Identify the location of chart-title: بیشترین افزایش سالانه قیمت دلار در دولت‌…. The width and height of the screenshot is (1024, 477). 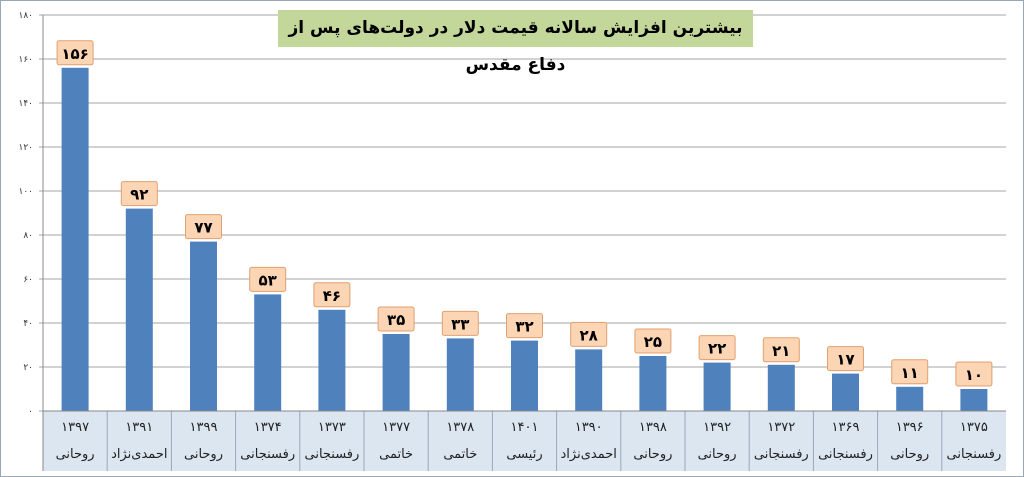
(515, 42).